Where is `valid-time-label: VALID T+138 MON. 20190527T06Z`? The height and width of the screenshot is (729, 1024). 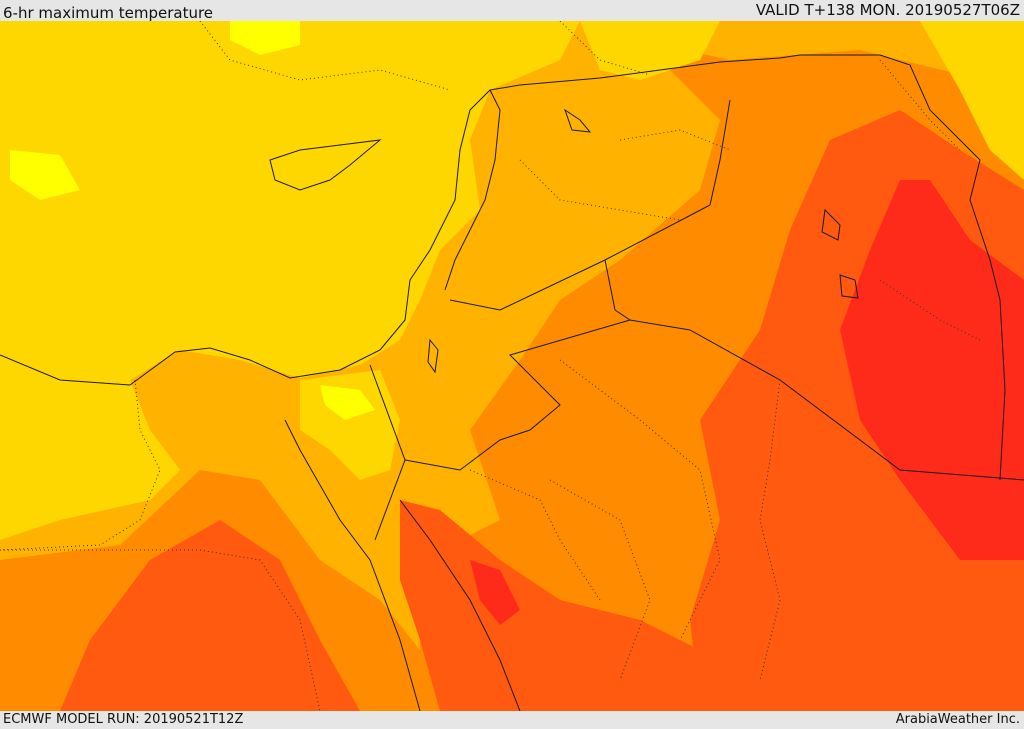
valid-time-label: VALID T+138 MON. 20190527T06Z is located at coordinates (887, 10).